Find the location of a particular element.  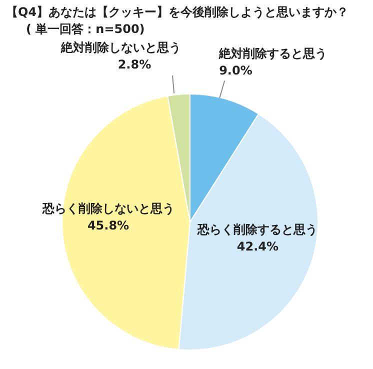

data-label: 45.8% is located at coordinates (108, 225).